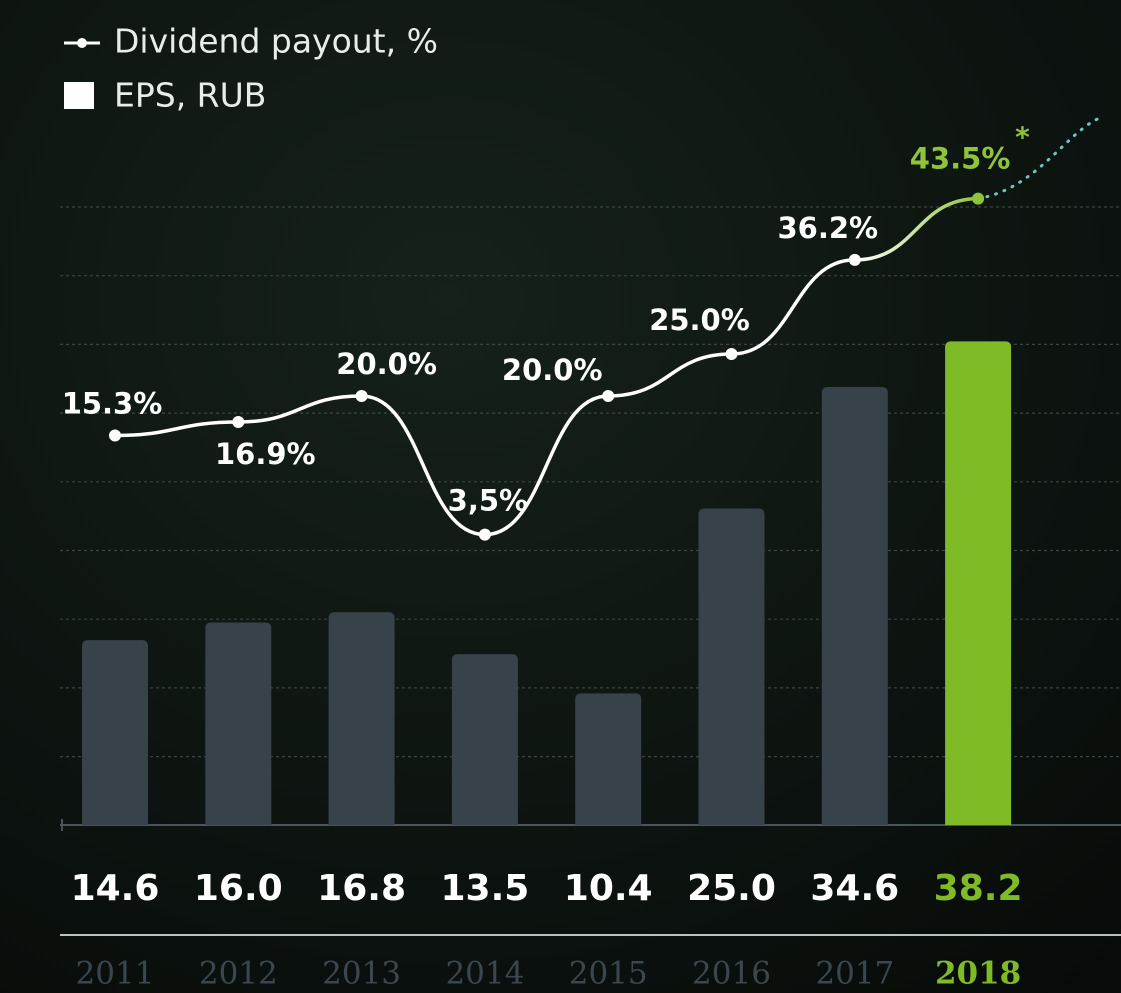  What do you see at coordinates (265, 454) in the screenshot?
I see `payout-value-label: 16.9%` at bounding box center [265, 454].